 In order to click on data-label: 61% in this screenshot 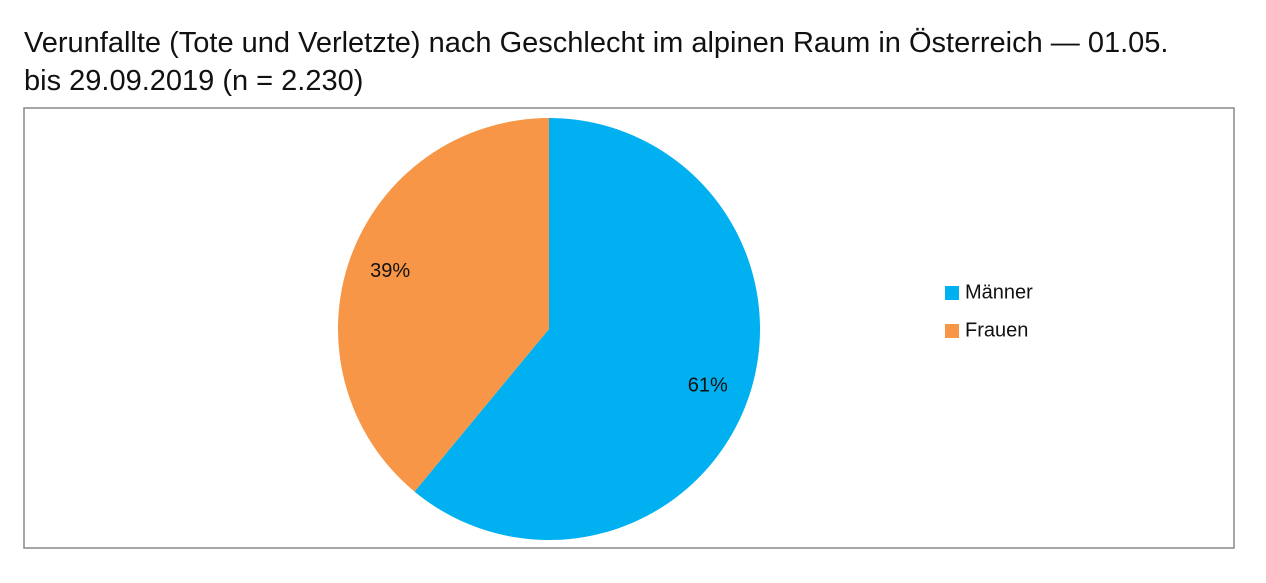, I will do `click(708, 385)`.